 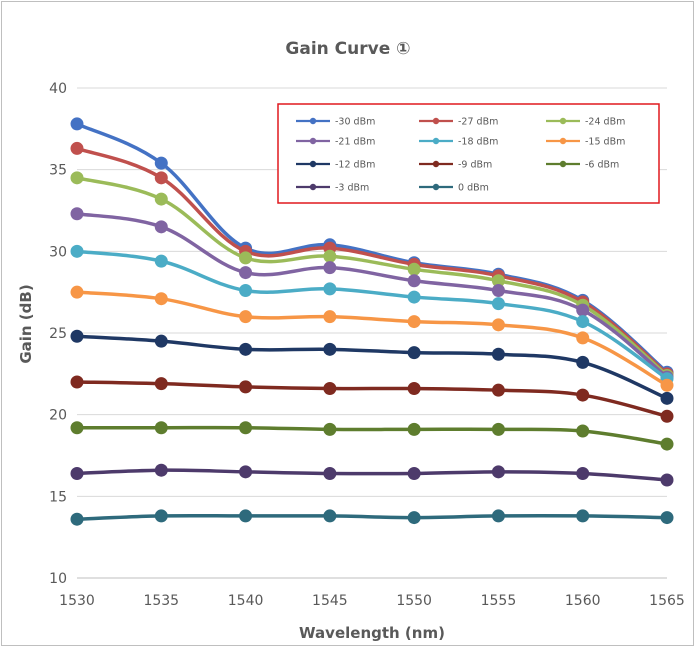 I want to click on legend-label: -3 dBm, so click(x=352, y=188).